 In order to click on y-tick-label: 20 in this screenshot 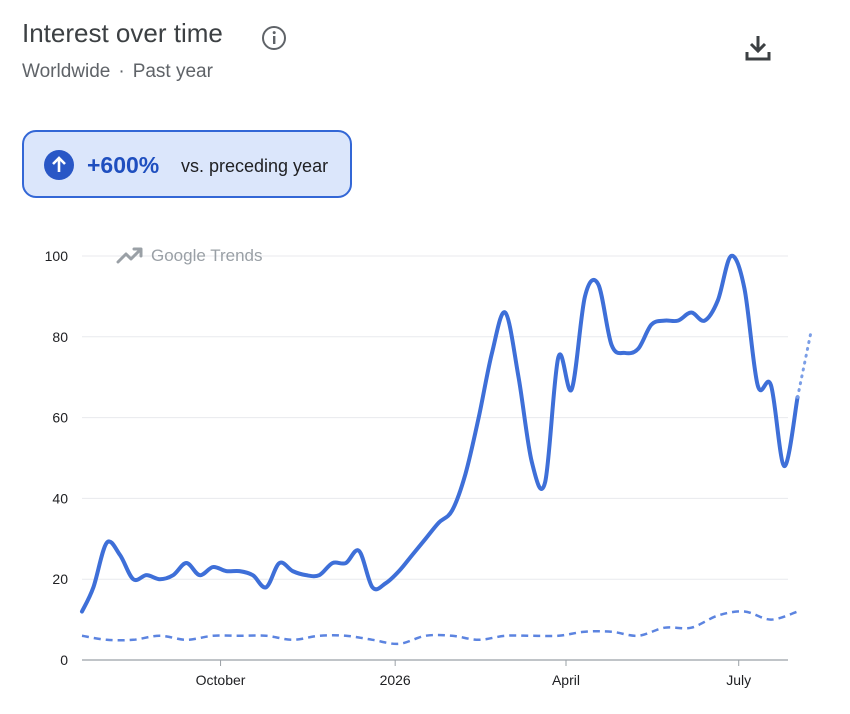, I will do `click(60, 579)`.